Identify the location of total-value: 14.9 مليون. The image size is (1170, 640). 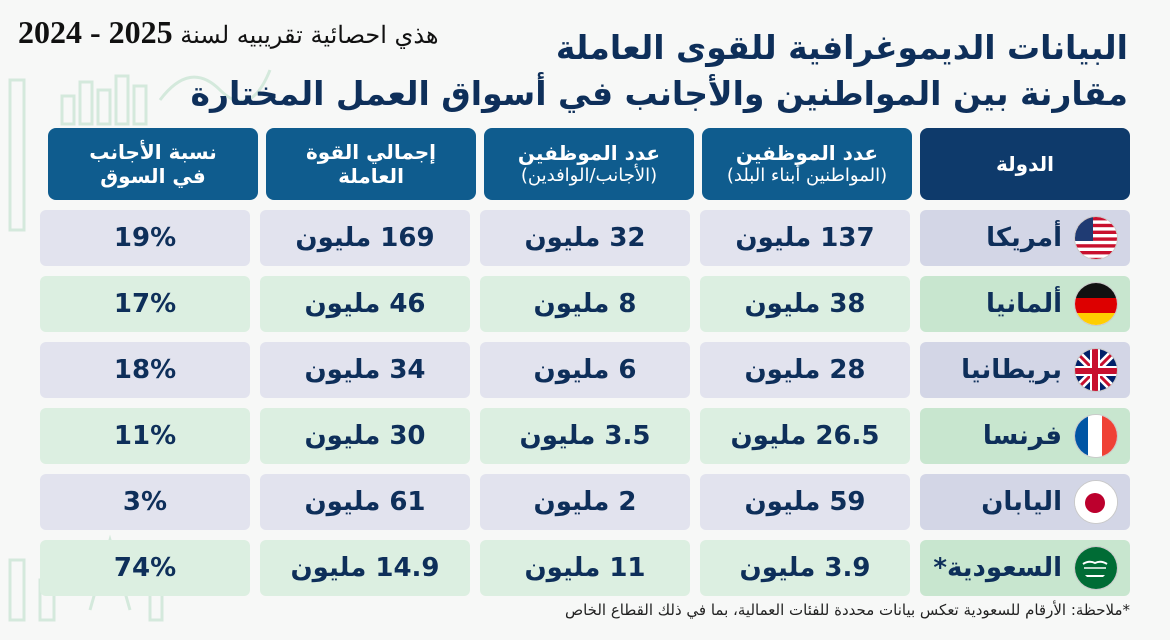
(365, 568).